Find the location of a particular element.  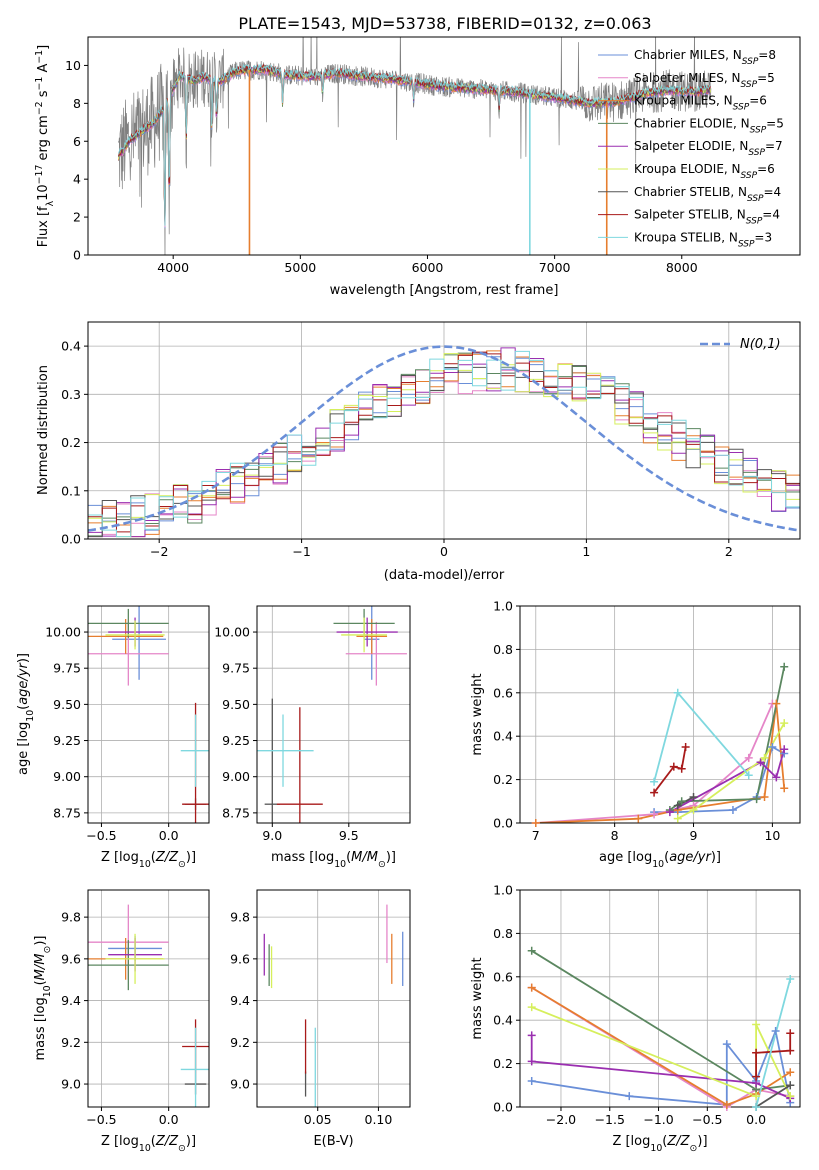

y-tick-label: 9.00 is located at coordinates (236, 776).